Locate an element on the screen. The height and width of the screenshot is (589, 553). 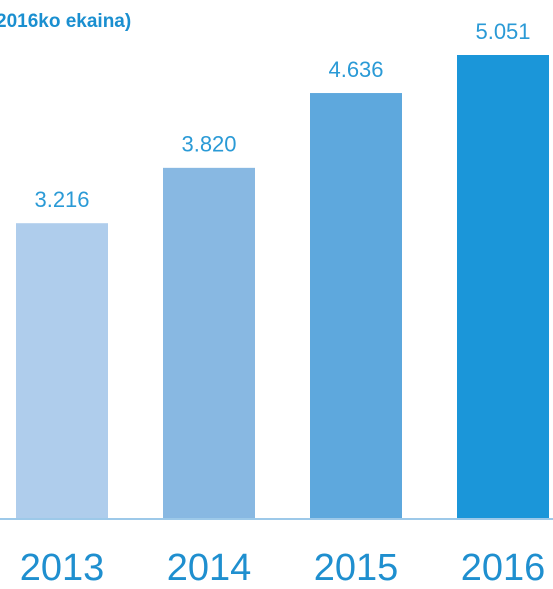
x-tick-label: 2014 is located at coordinates (209, 568).